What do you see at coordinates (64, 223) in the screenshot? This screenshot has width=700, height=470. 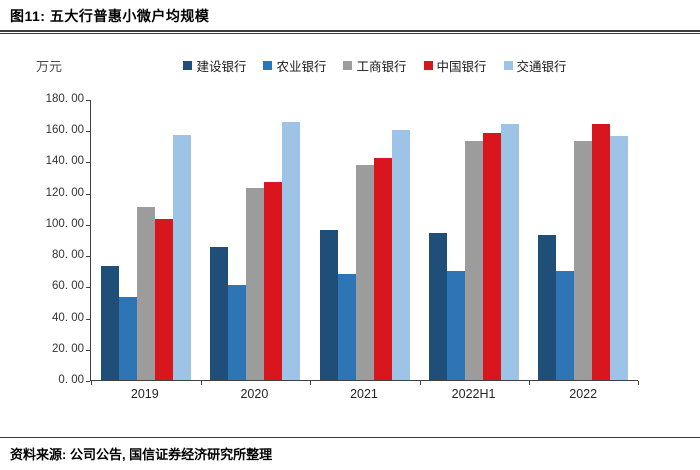 I see `y-tick-label: 100. 00` at bounding box center [64, 223].